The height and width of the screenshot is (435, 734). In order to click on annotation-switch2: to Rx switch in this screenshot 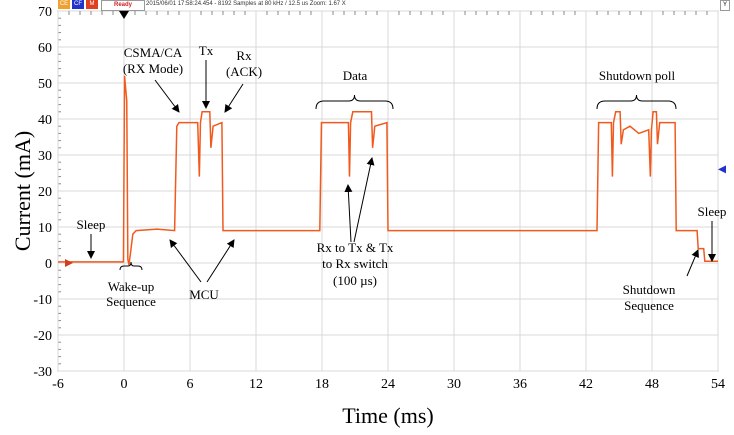, I will do `click(355, 263)`.